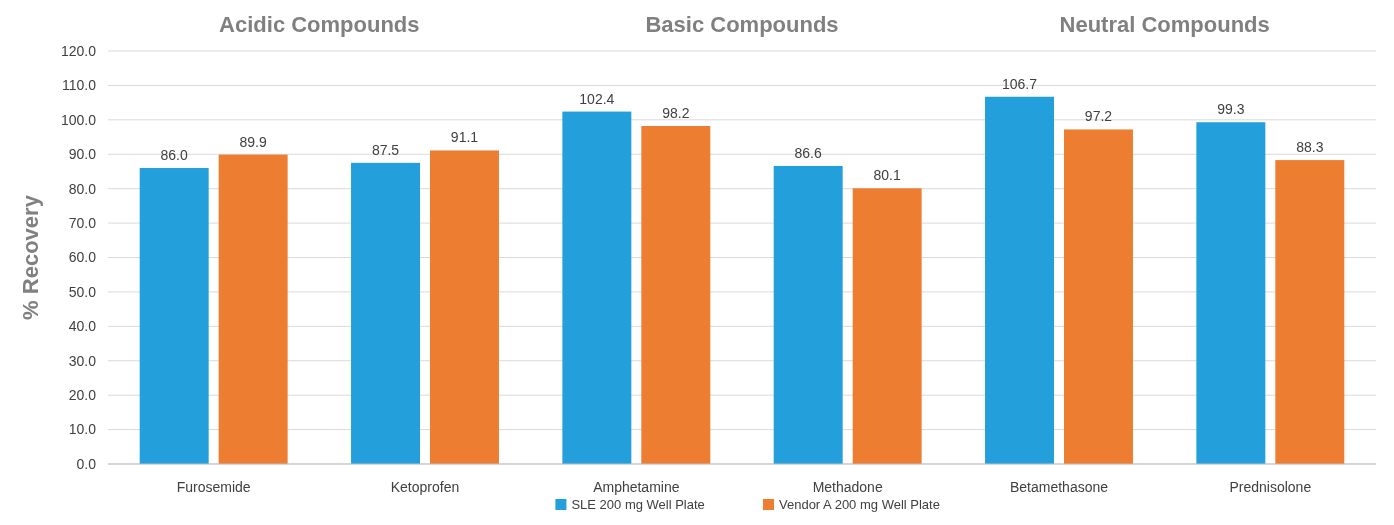  What do you see at coordinates (808, 152) in the screenshot?
I see `data-label: 86.6` at bounding box center [808, 152].